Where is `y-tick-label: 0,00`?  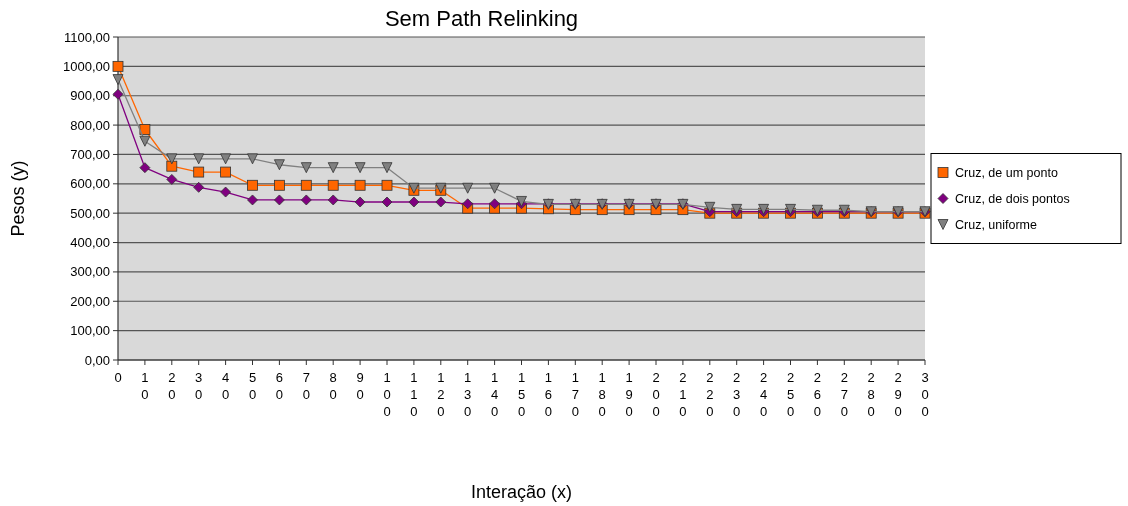
y-tick-label: 0,00 is located at coordinates (97, 360).